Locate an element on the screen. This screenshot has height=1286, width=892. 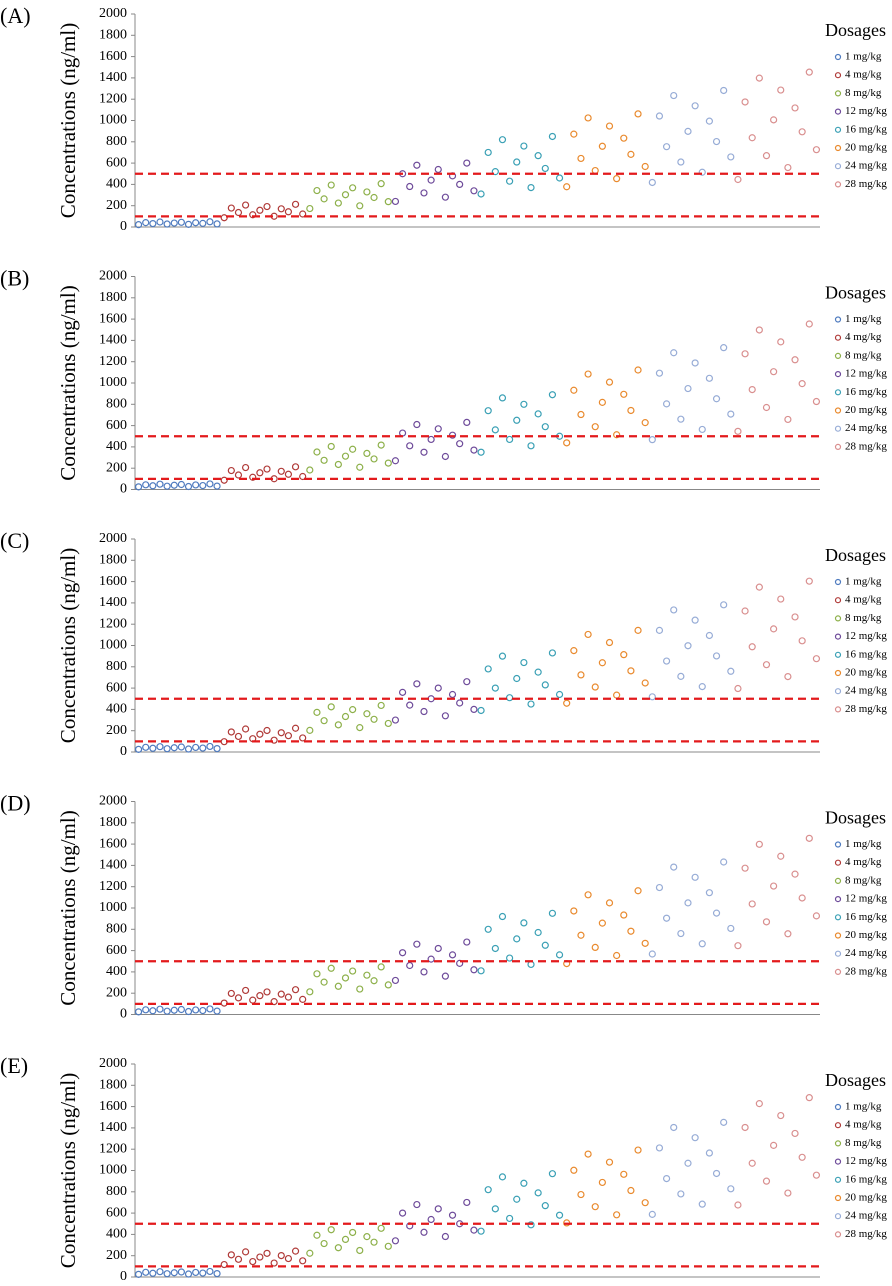
y-axis-label: Concentrations (ng/ml) is located at coordinates (68, 382).